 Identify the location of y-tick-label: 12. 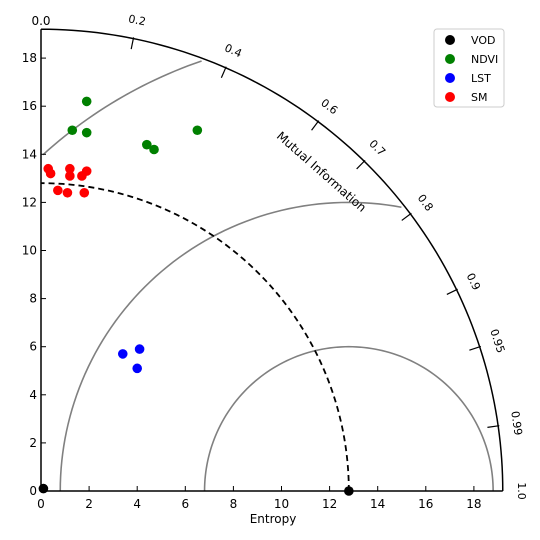
(29, 202).